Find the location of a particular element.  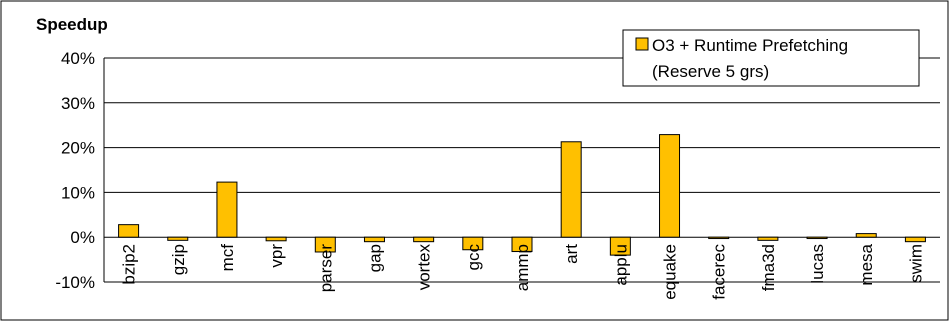

bar-vortex is located at coordinates (424, 239).